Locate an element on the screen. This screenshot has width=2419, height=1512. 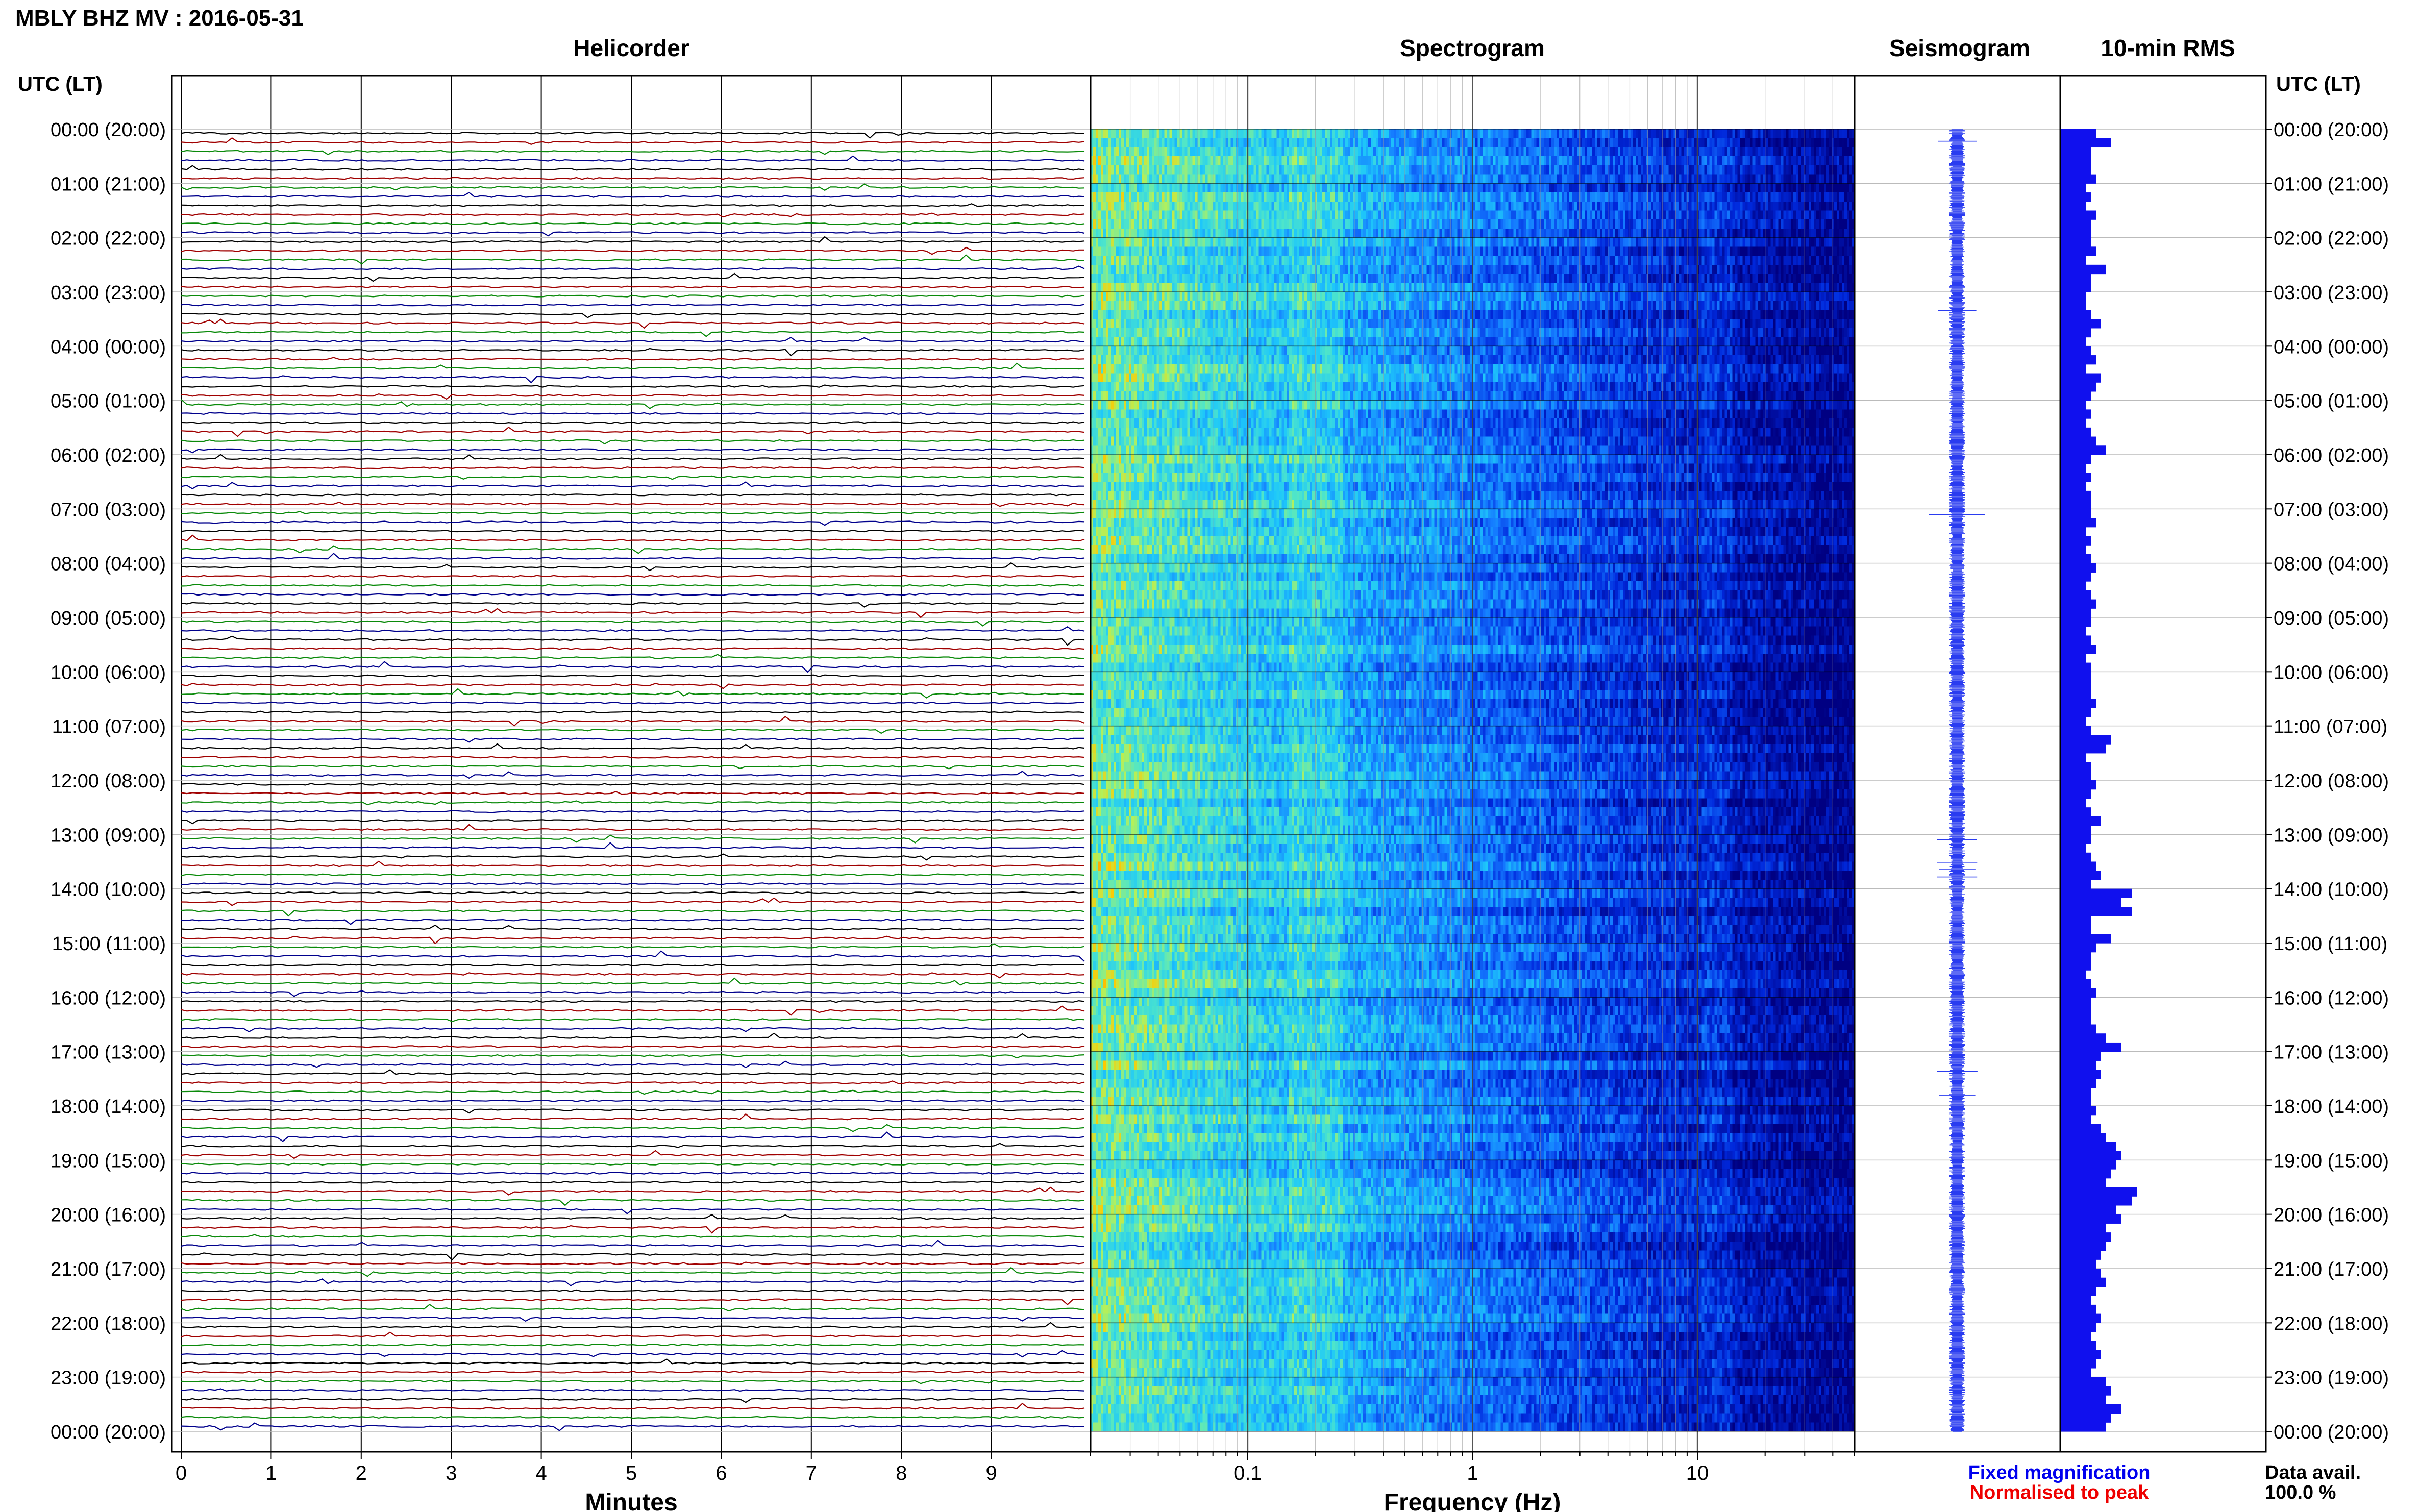
seismogram-title: Seismogram is located at coordinates (1959, 48).